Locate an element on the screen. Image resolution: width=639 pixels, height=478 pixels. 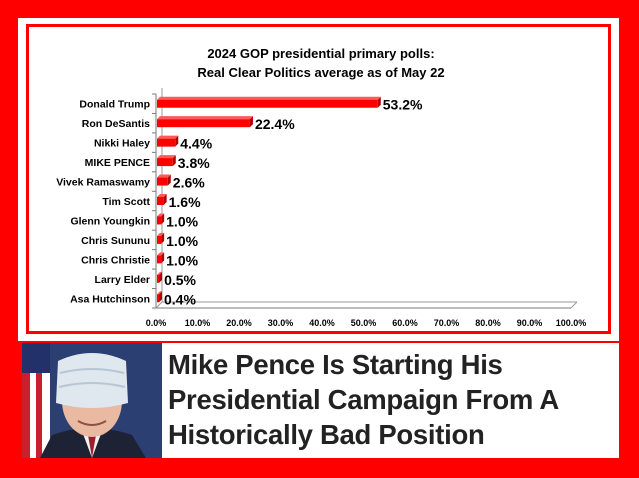
category-label: Nikki Haley is located at coordinates (122, 144).